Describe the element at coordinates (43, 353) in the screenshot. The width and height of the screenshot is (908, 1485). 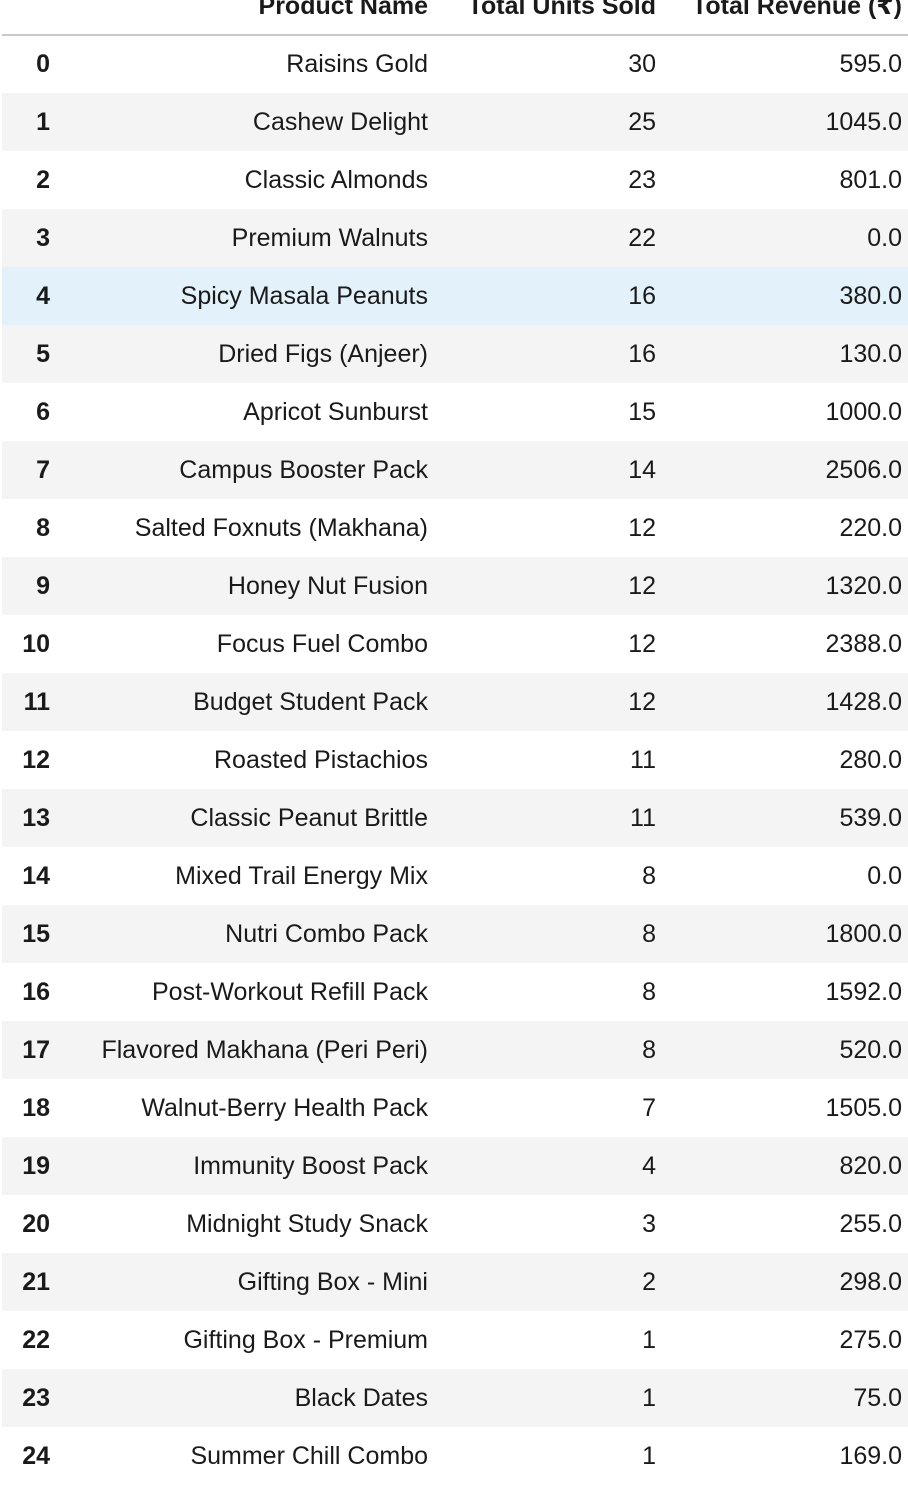
I see `row-index: 5` at that location.